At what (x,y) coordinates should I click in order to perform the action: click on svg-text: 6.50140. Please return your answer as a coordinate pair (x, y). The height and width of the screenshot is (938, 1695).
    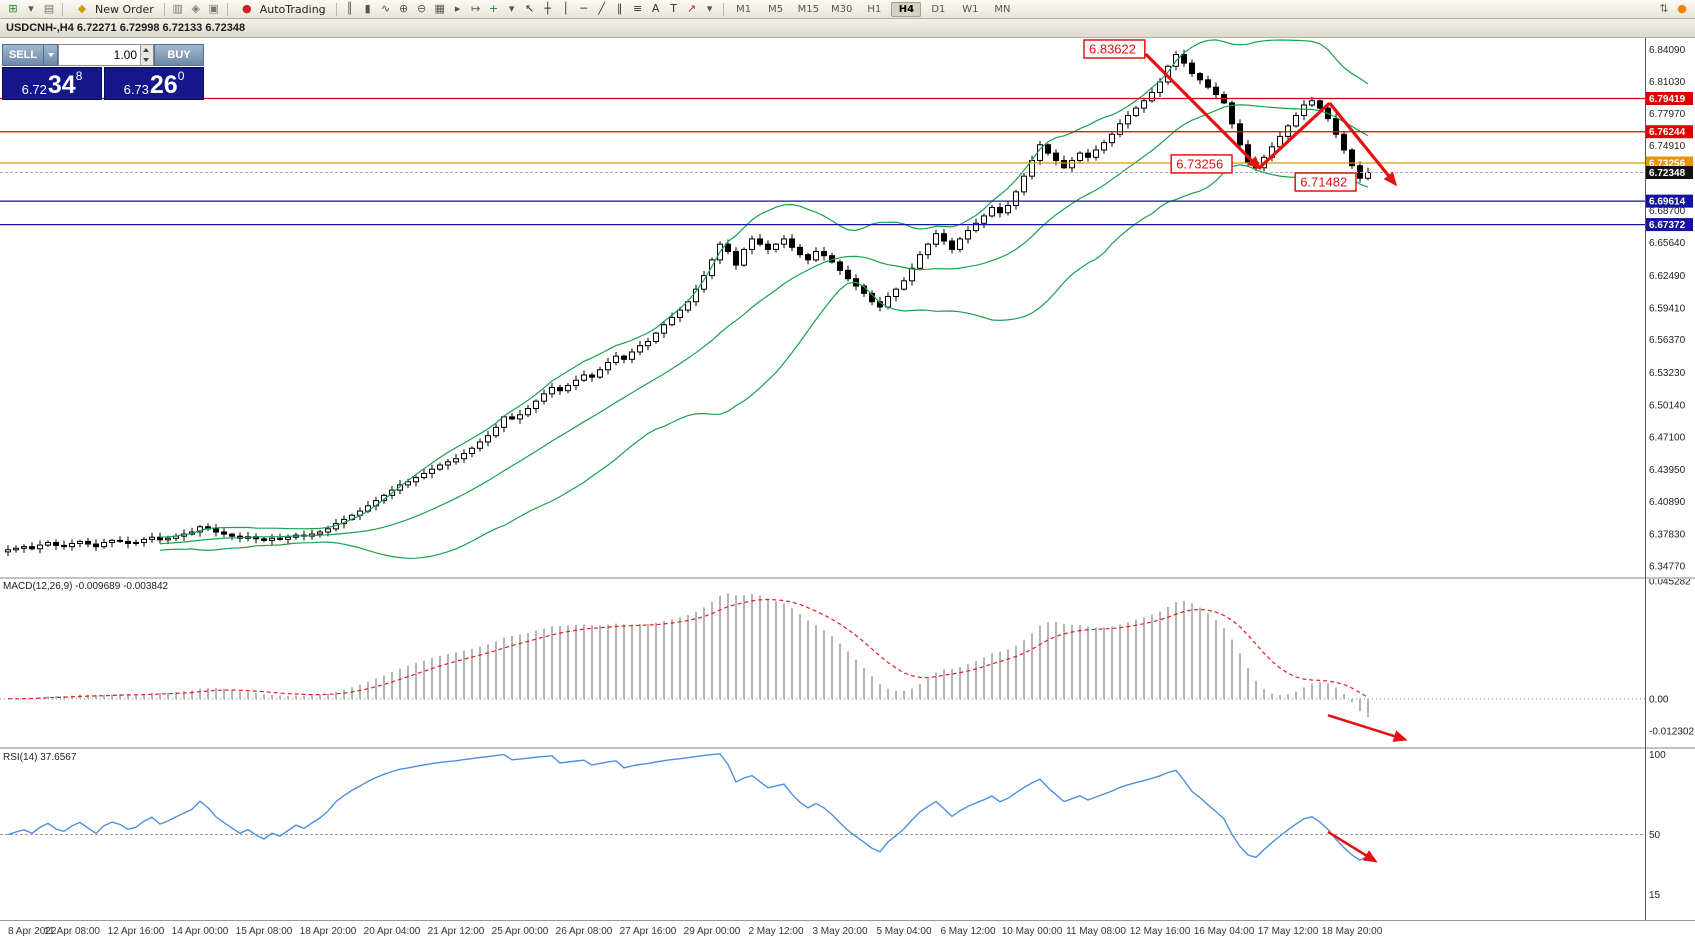
    Looking at the image, I should click on (1667, 405).